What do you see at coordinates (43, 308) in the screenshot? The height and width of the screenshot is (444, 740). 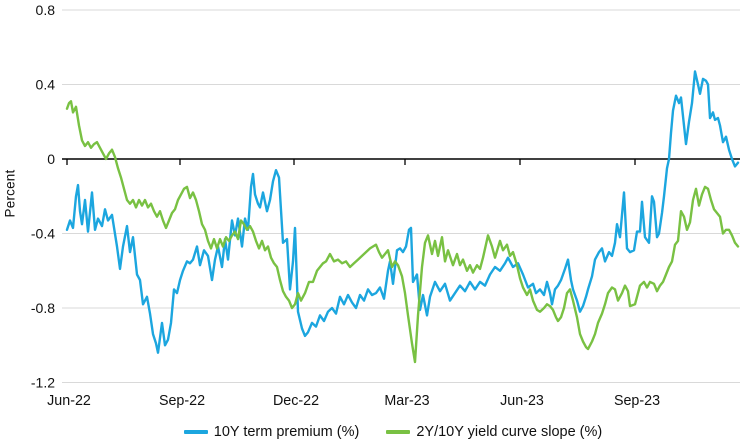 I see `svg-text: -0.8` at bounding box center [43, 308].